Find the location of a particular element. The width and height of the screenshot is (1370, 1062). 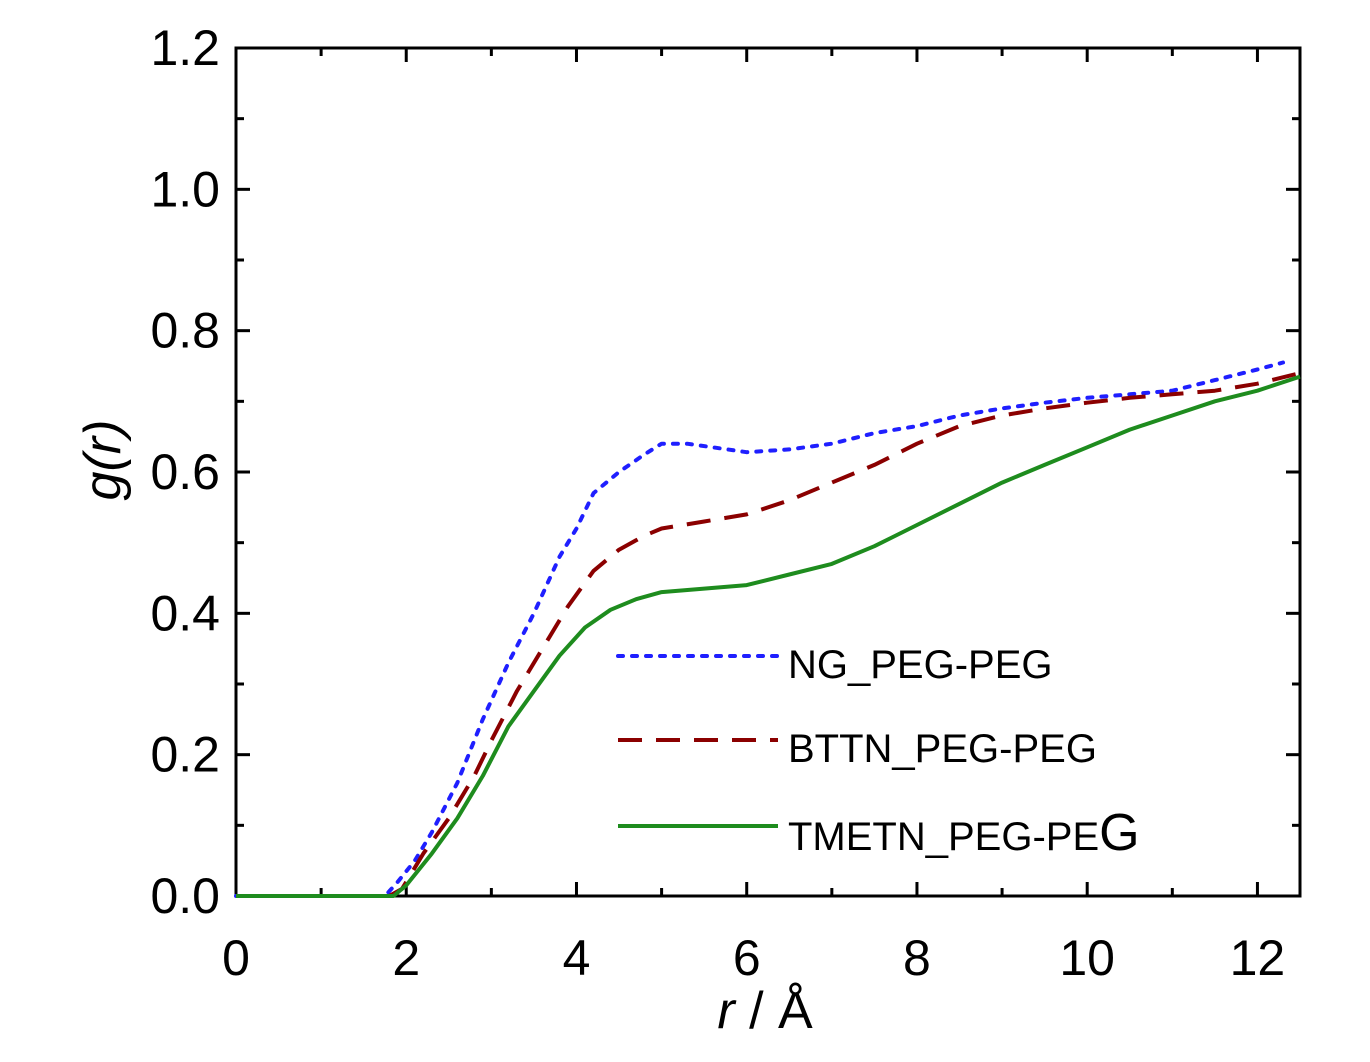

y-tick-label: 0.6 is located at coordinates (185, 472).